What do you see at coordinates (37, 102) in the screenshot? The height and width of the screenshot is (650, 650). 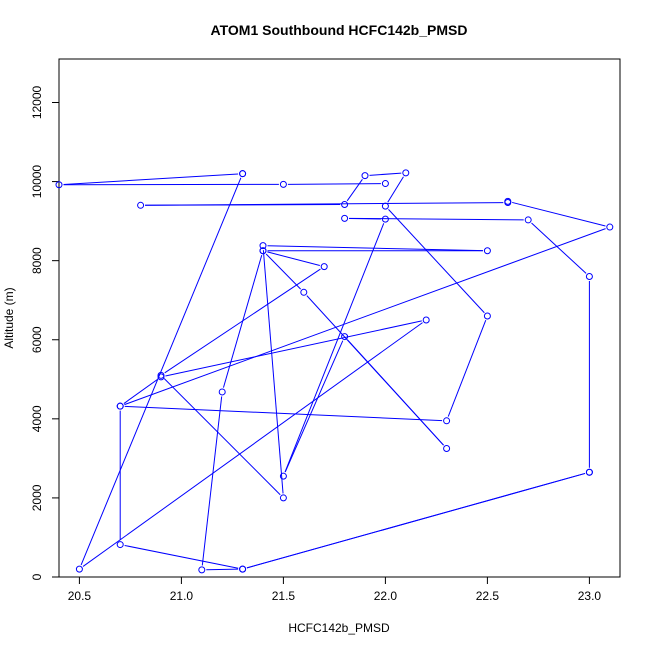 I see `y-tick-label: 12000` at bounding box center [37, 102].